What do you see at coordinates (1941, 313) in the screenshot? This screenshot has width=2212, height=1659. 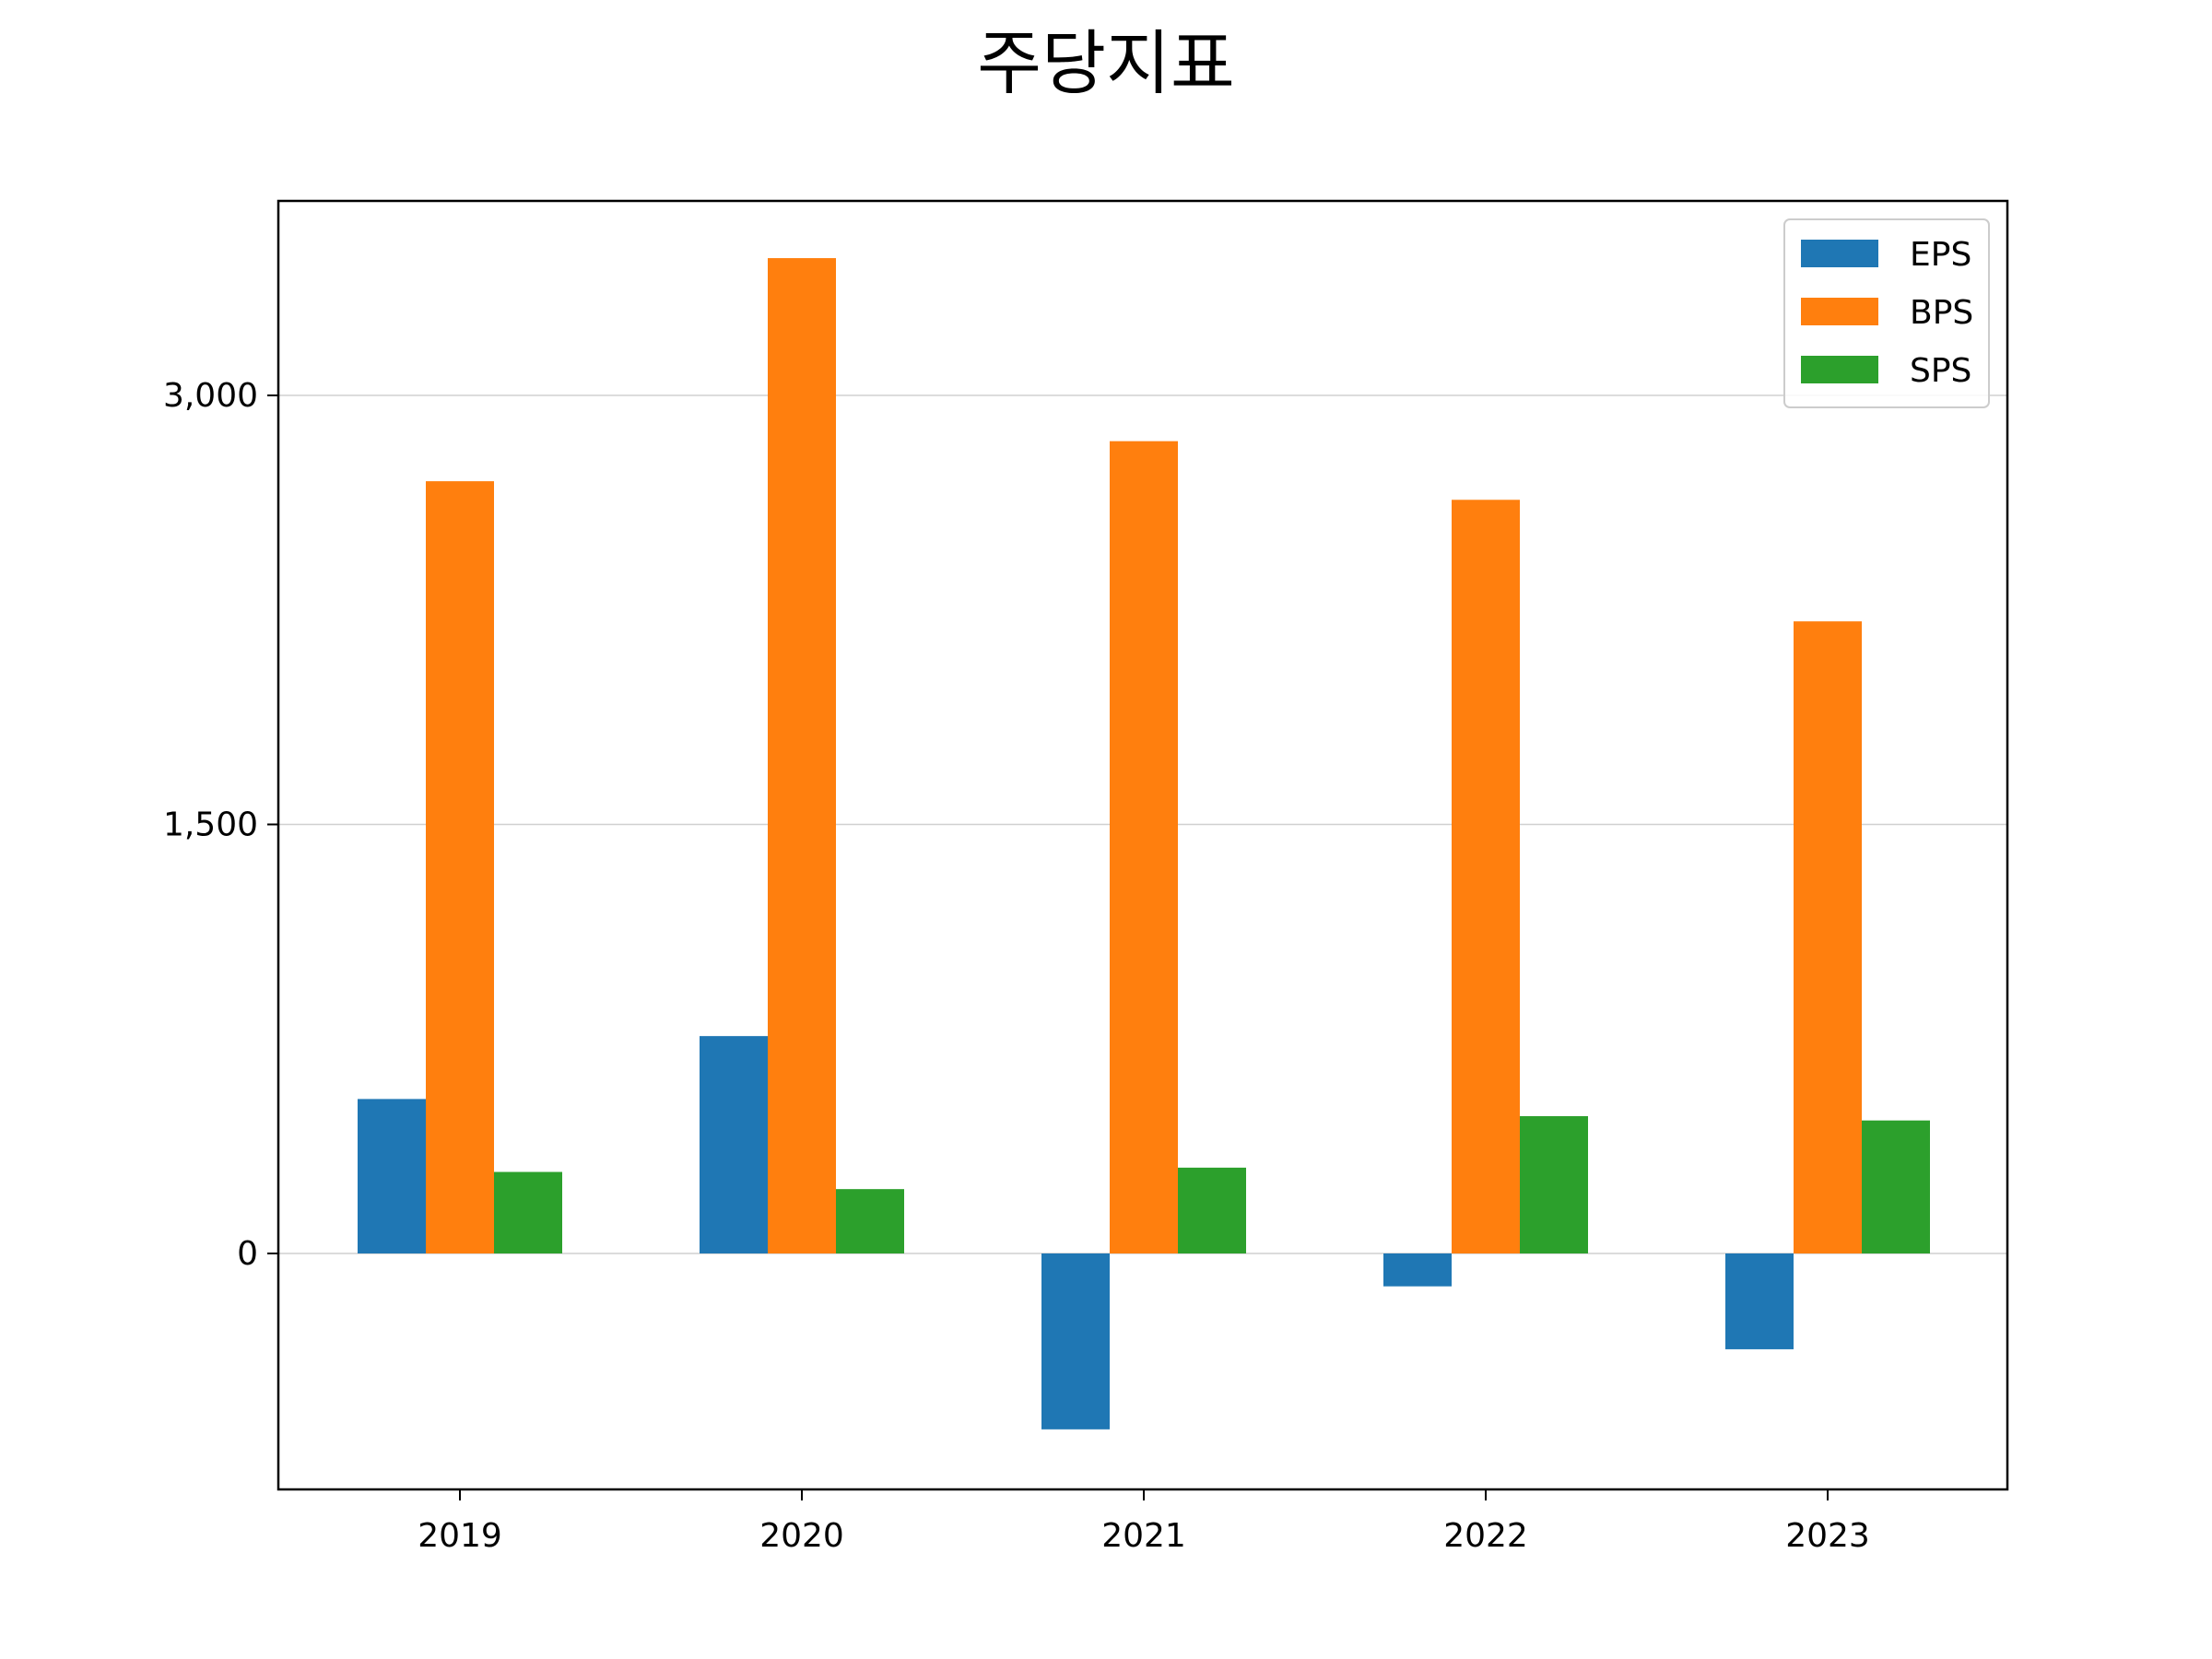 I see `legend-label-bps: BPS` at bounding box center [1941, 313].